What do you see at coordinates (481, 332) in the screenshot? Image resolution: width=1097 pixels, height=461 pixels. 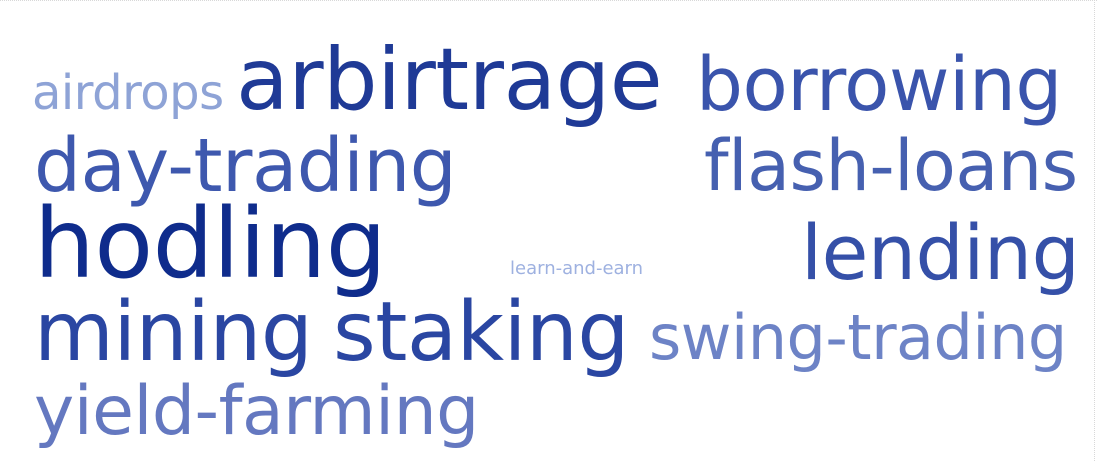 I see `word-staking: staking` at bounding box center [481, 332].